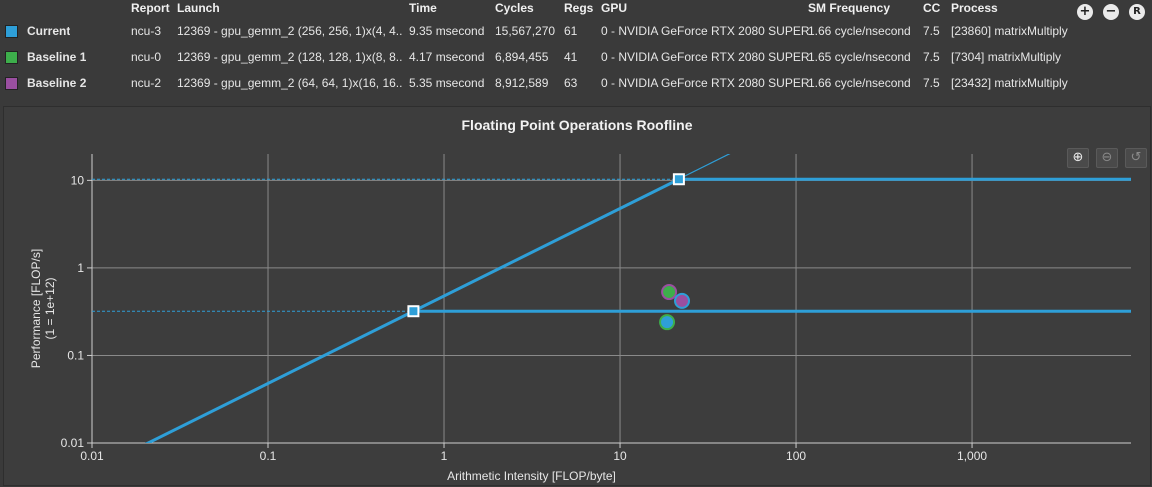  Describe the element at coordinates (198, 8) in the screenshot. I see `header-launch: Launch` at that location.